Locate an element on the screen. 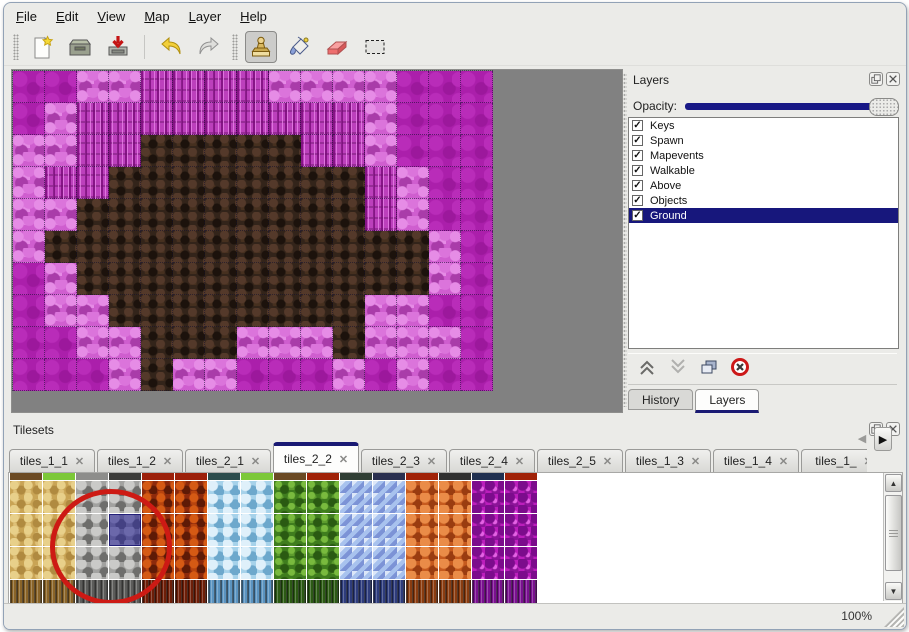 Image resolution: width=909 pixels, height=632 pixels. tileset-tab-tiles_2_2: tiles_2_2 ✕ is located at coordinates (316, 457).